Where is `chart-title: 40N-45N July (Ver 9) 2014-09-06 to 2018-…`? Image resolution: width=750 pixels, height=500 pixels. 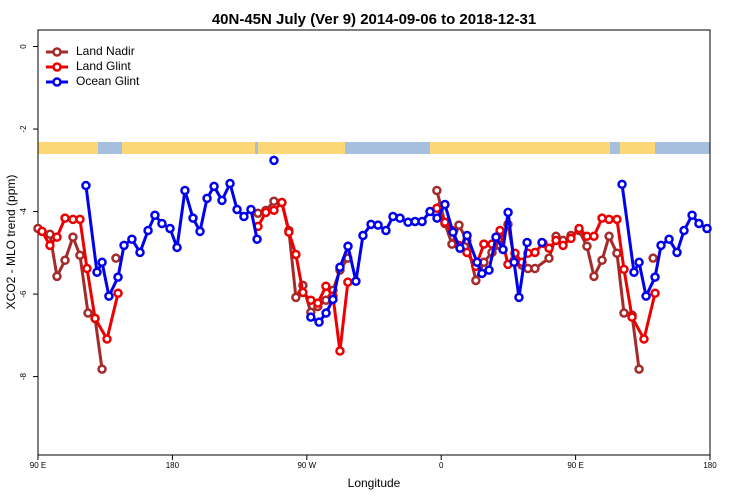 chart-title: 40N-45N July (Ver 9) 2014-09-06 to 2018-… is located at coordinates (374, 19).